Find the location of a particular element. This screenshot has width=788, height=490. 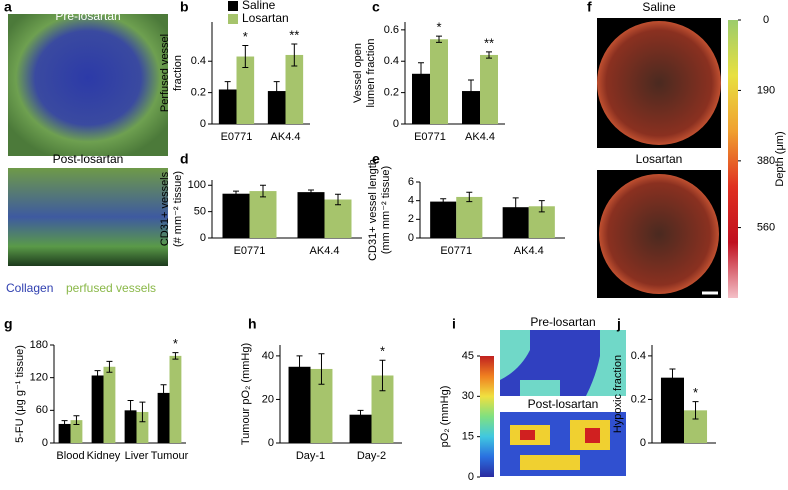

y-tick-label: 100 is located at coordinates (197, 185).